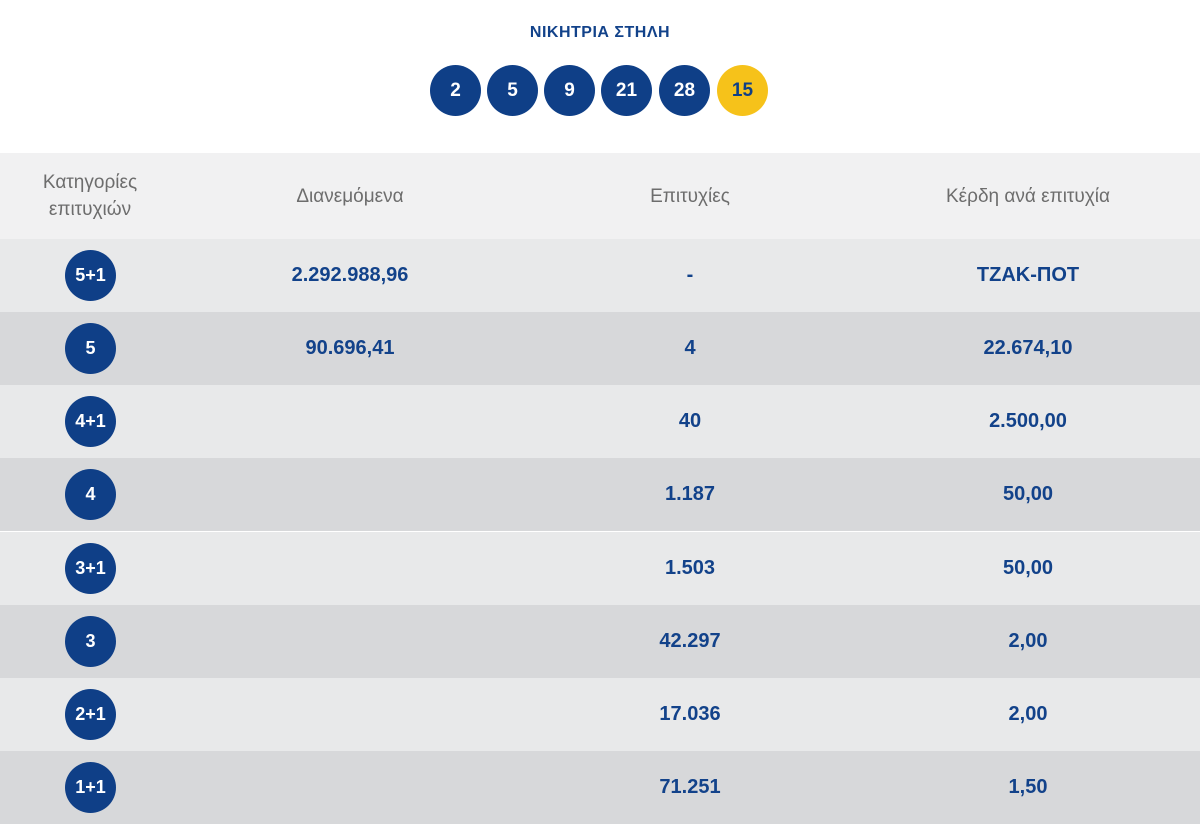  What do you see at coordinates (690, 787) in the screenshot?
I see `winners-cell: 71.251` at bounding box center [690, 787].